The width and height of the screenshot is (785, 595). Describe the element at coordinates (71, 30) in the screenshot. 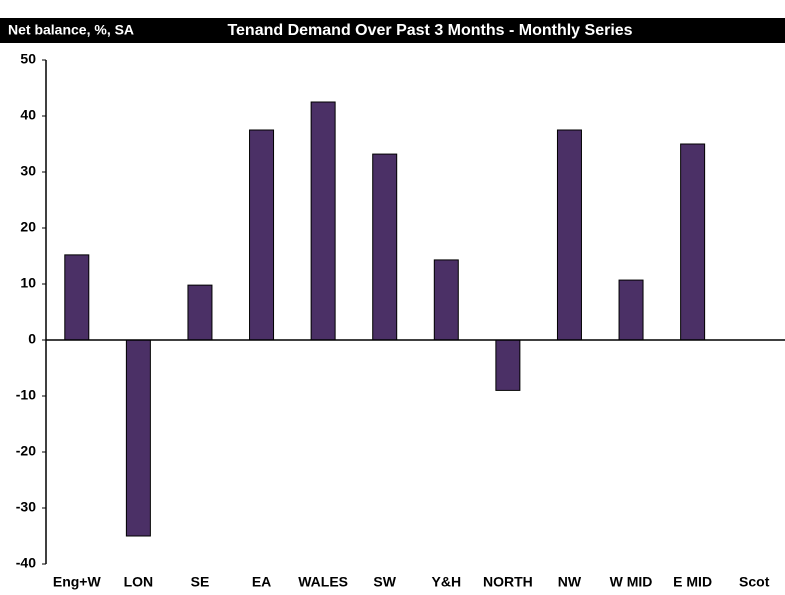

I see `y-axis-label: Net balance, %, SA` at that location.